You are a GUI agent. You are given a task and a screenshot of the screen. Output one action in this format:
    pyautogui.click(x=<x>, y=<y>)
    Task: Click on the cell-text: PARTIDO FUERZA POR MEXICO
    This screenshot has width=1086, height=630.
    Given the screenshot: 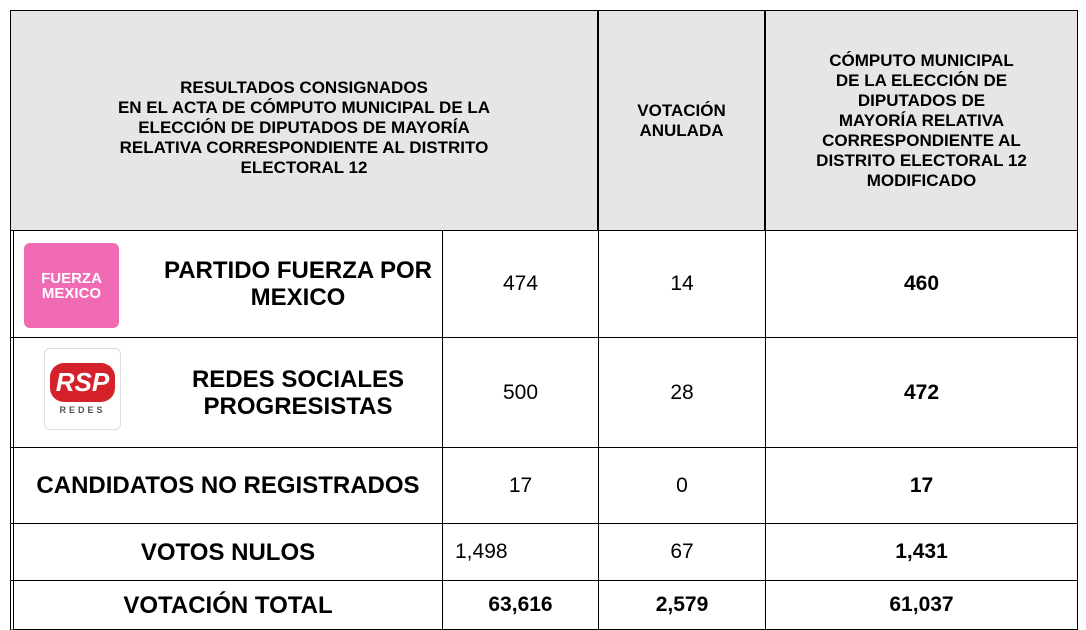 What is the action you would take?
    pyautogui.click(x=298, y=284)
    